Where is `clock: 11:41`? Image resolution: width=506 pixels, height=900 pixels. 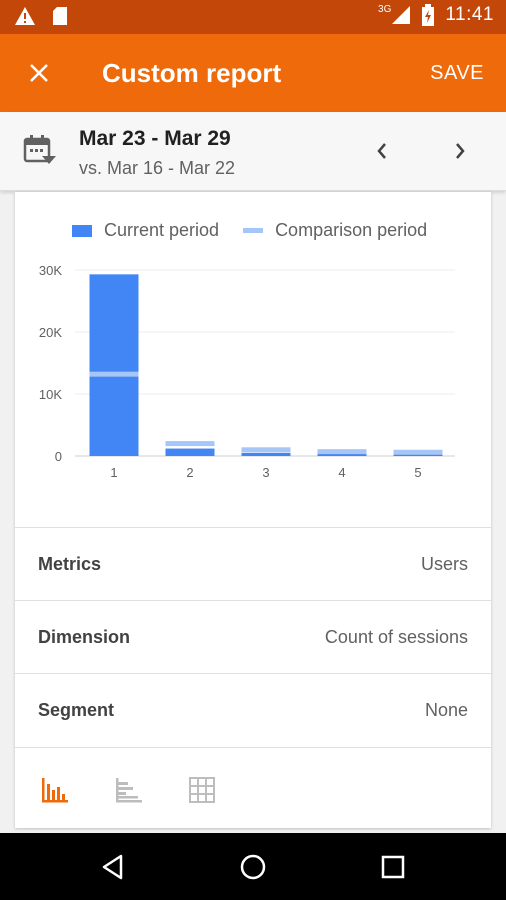 clock: 11:41 is located at coordinates (469, 14).